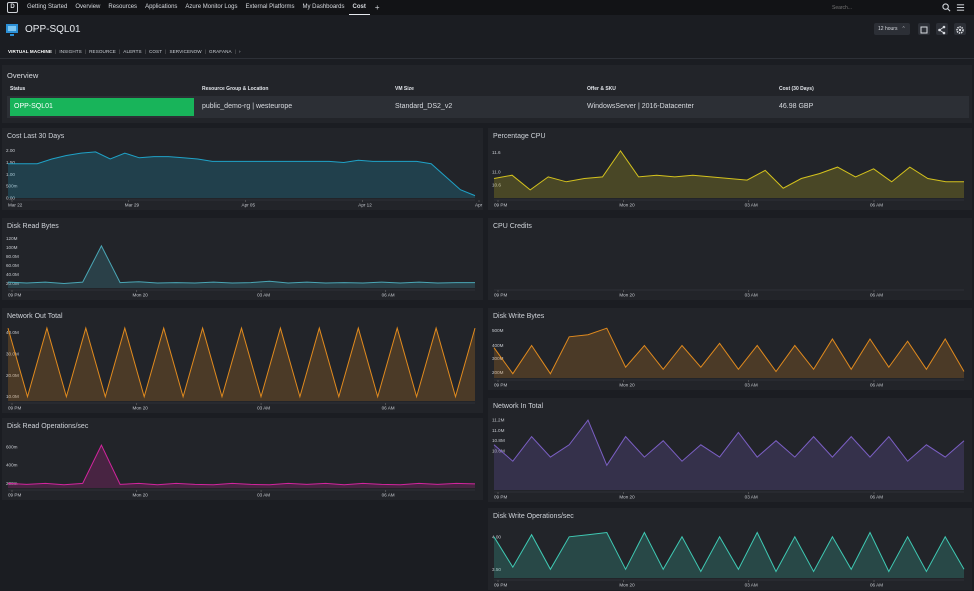  What do you see at coordinates (102, 107) in the screenshot?
I see `status-badge: OPP-SQL01` at bounding box center [102, 107].